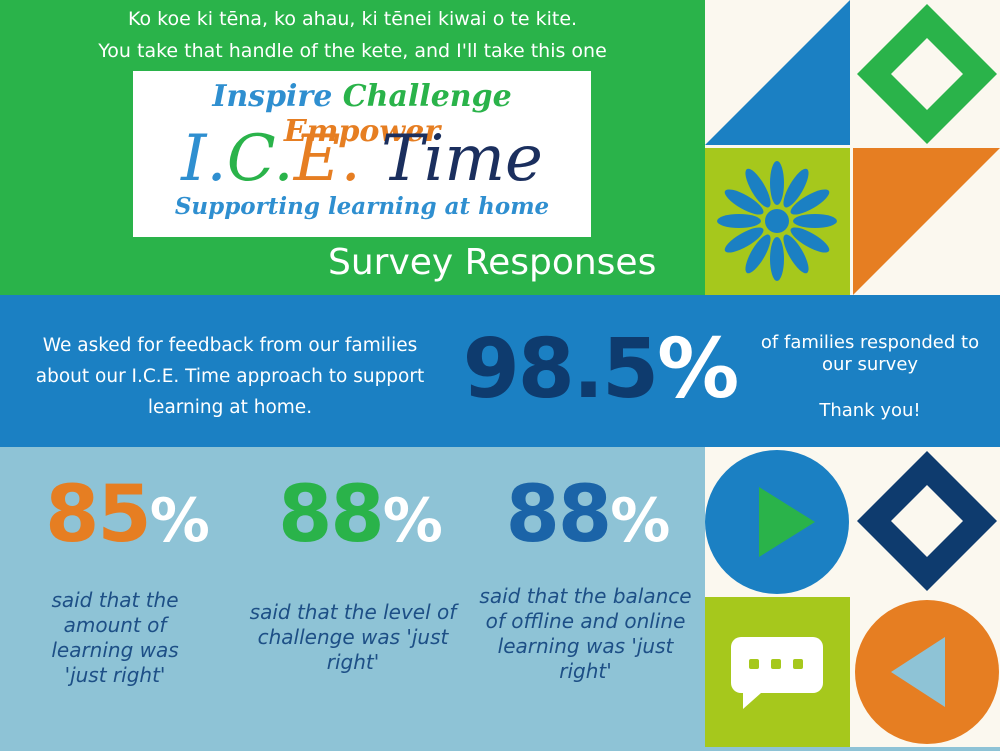 This screenshot has height=751, width=1000. I want to click on logo-c: C., so click(260, 159).